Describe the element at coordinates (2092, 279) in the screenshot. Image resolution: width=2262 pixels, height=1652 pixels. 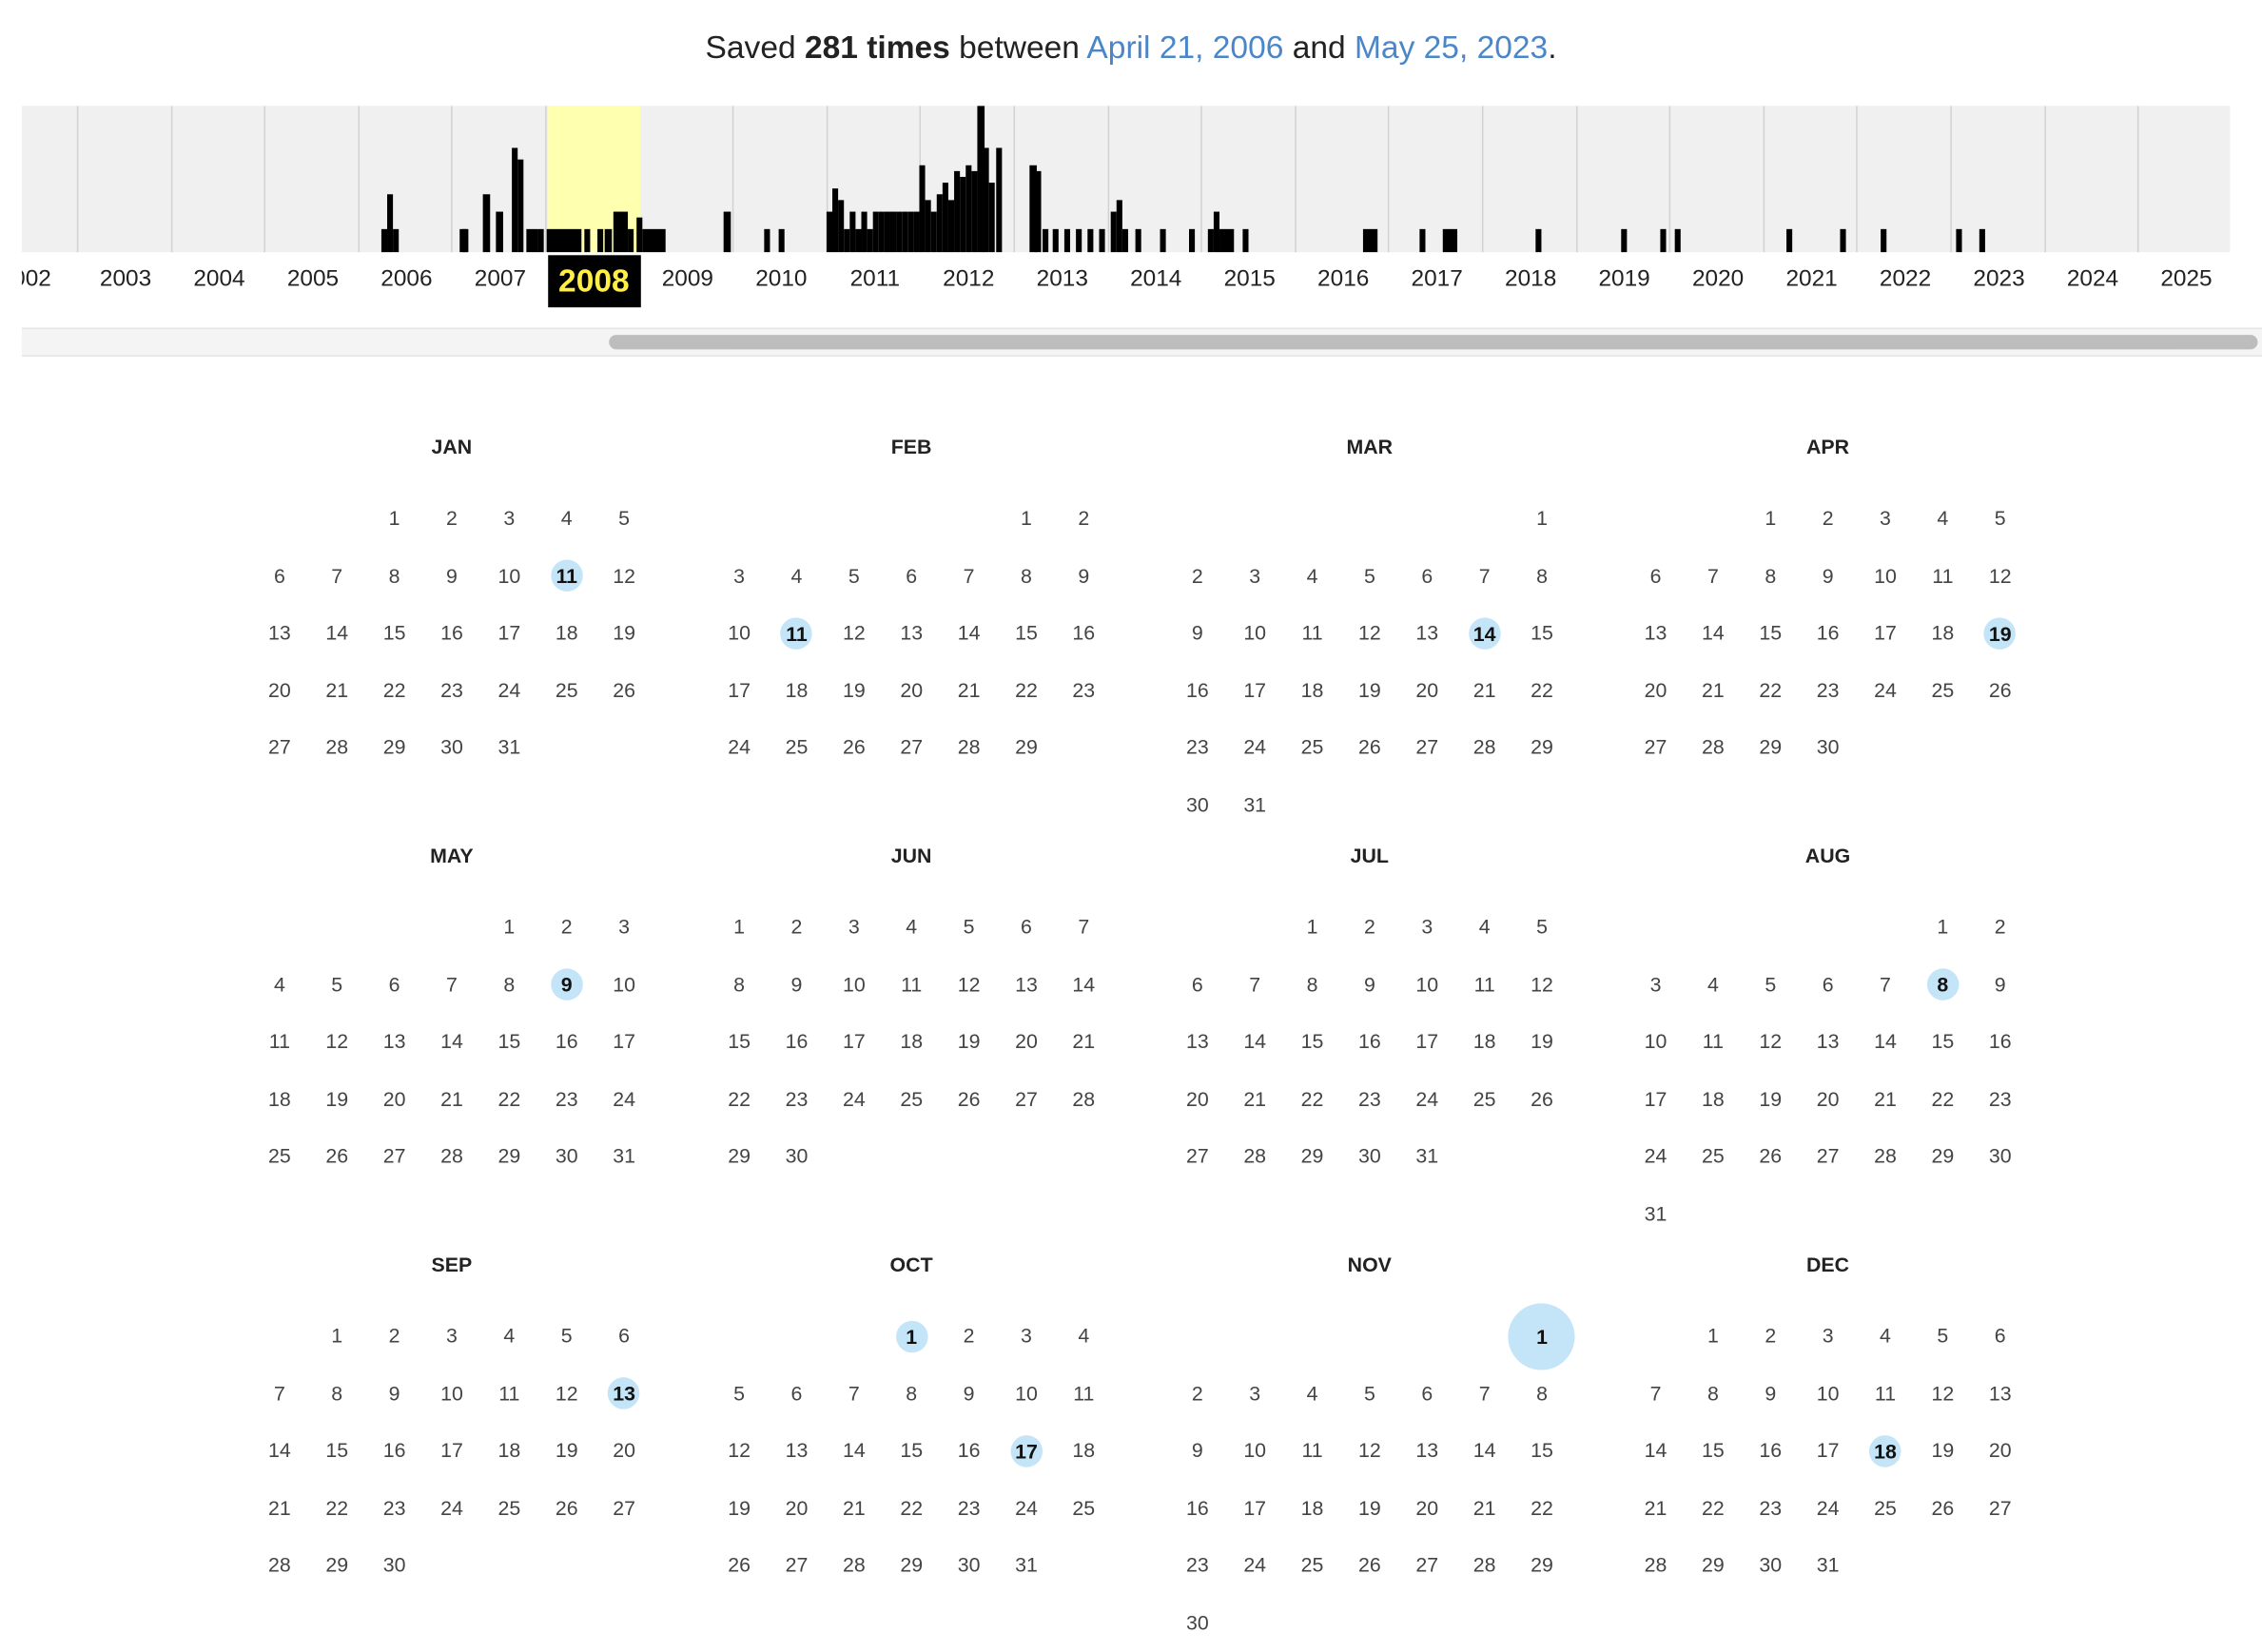
I see `year-label-2024: 2024` at that location.